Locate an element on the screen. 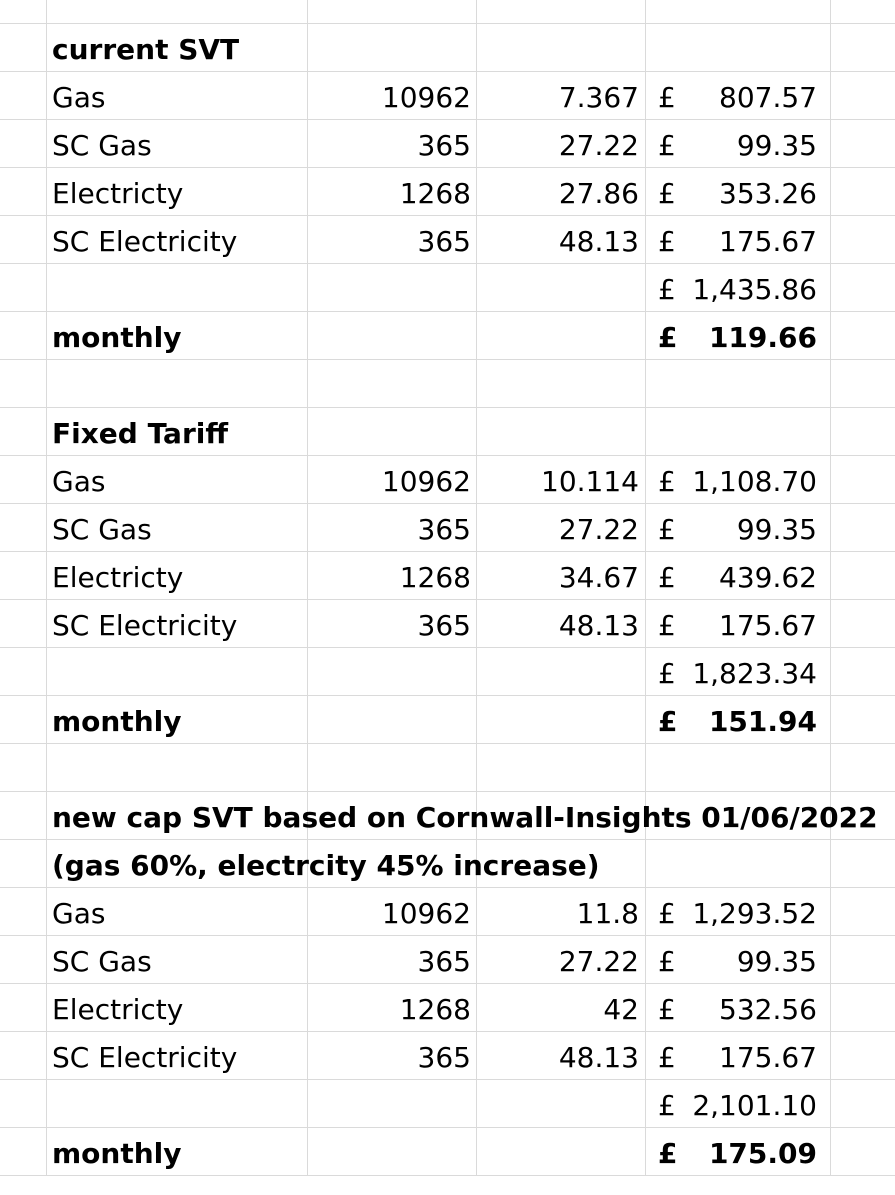 The image size is (895, 1195). rate-cell: 10.114 is located at coordinates (590, 481).